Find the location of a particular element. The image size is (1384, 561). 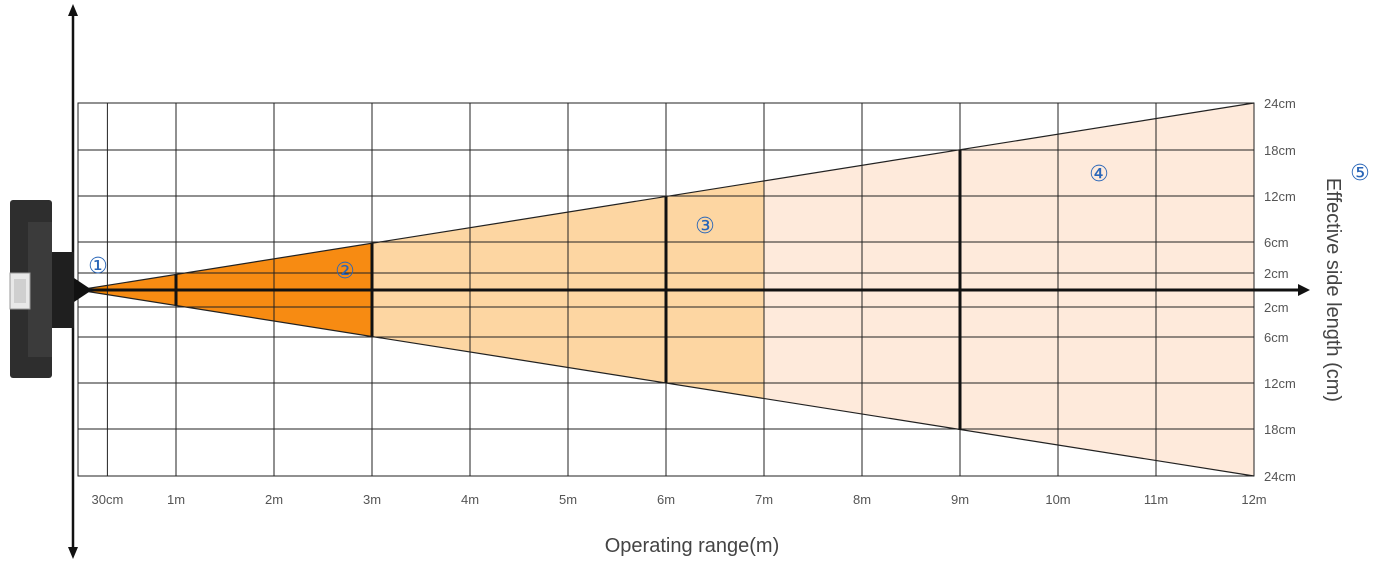

arrow-up-icon is located at coordinates (73, 10).